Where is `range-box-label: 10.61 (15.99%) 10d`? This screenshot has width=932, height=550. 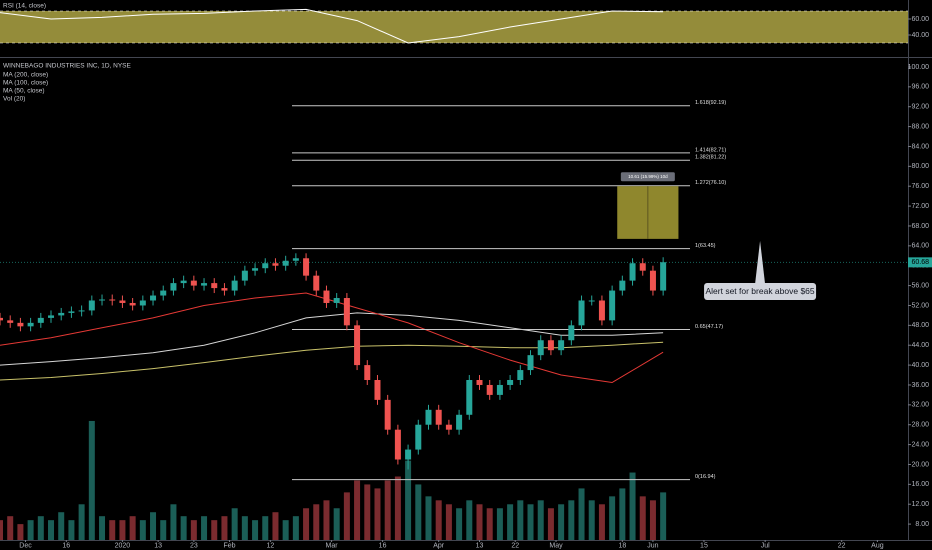 range-box-label: 10.61 (15.99%) 10d is located at coordinates (648, 176).